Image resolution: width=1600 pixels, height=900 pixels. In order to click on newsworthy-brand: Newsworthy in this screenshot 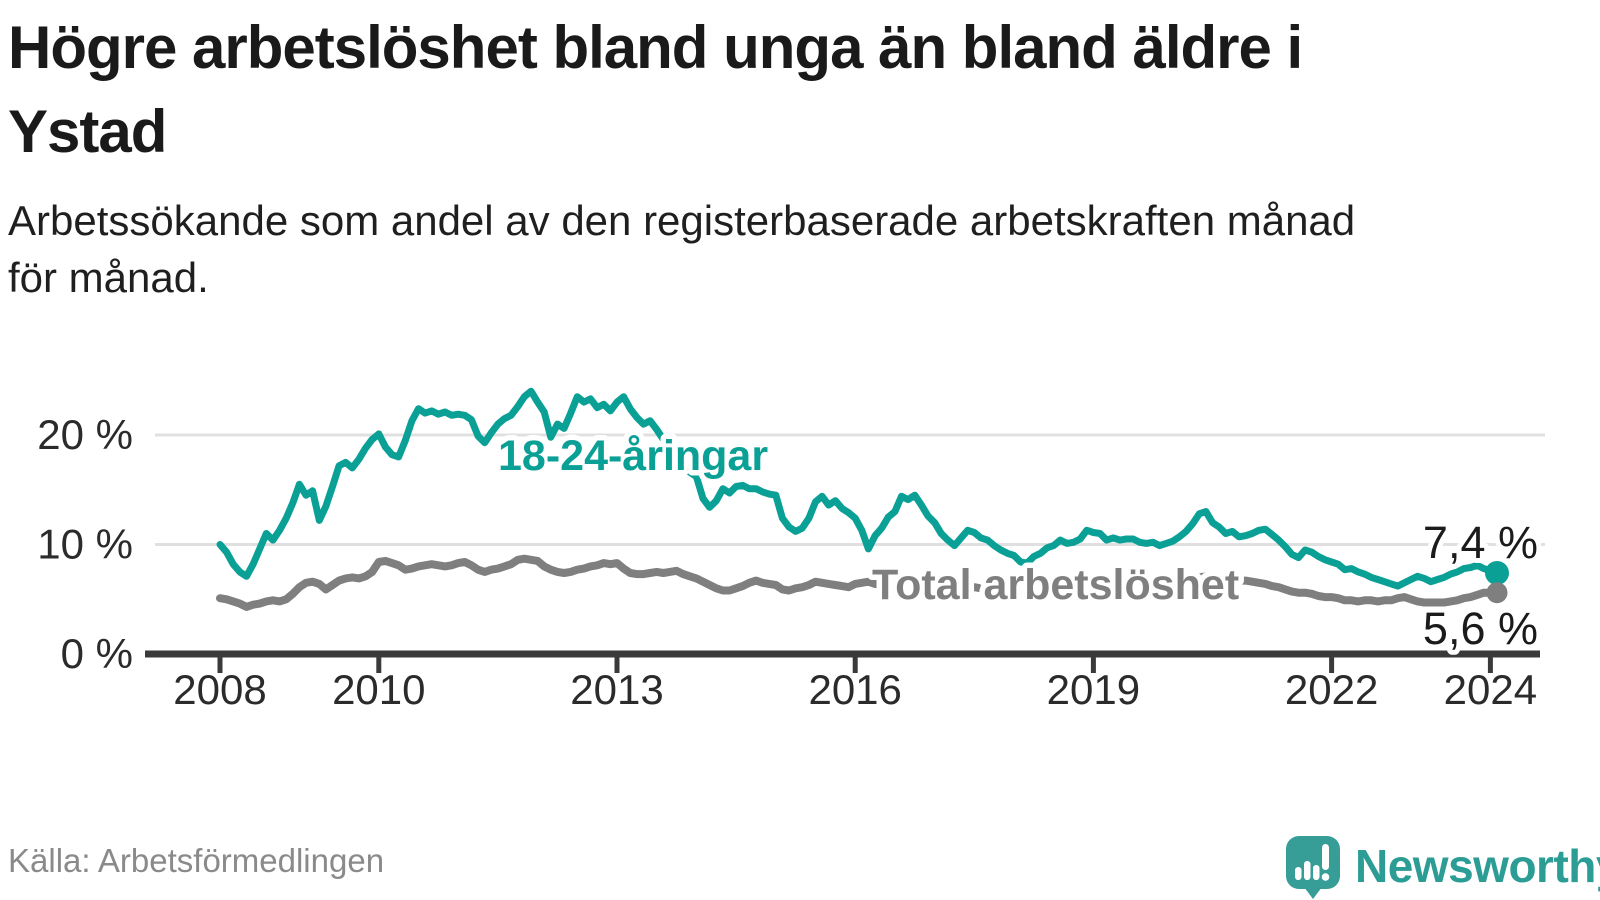, I will do `click(1443, 868)`.